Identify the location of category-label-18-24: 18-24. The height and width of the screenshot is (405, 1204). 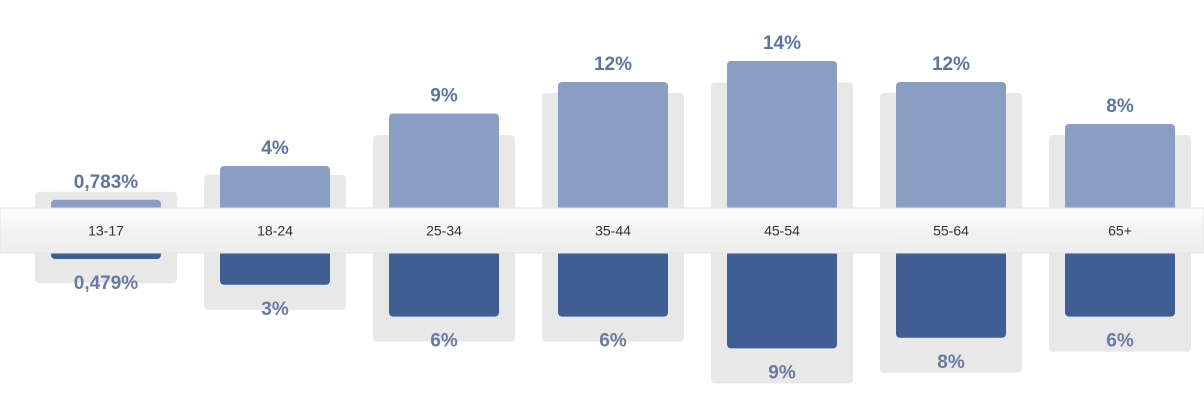
(275, 231).